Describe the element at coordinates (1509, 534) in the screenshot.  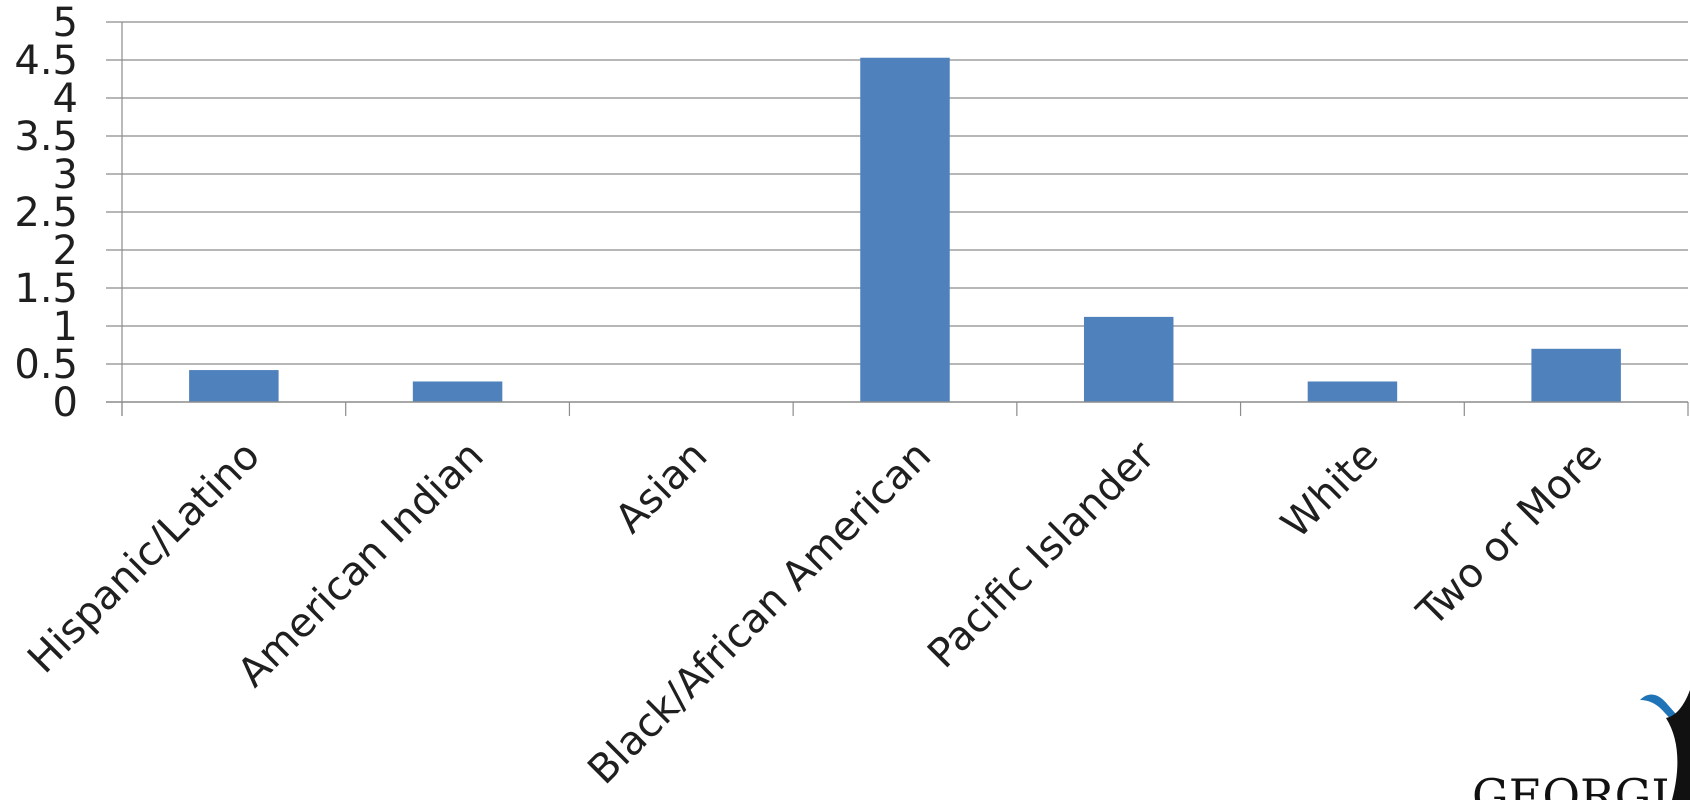
I see `x-tick-label: Two or More` at that location.